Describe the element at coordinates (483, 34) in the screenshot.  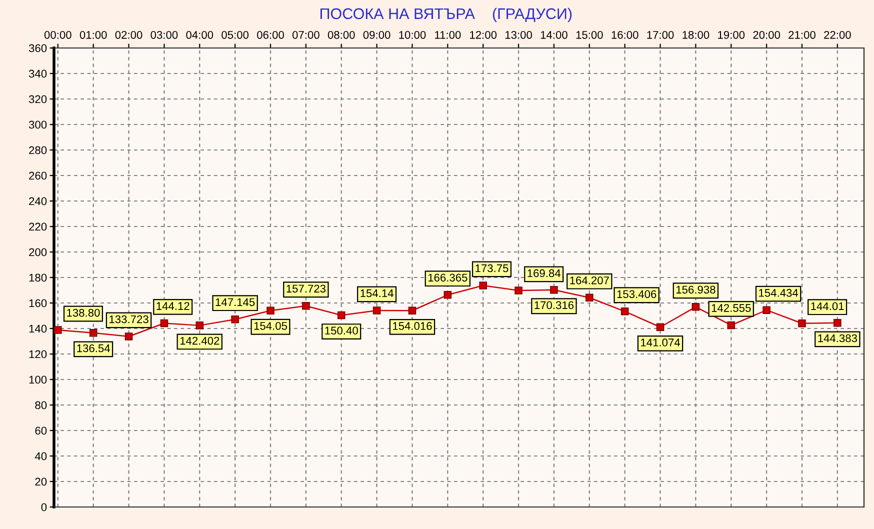
I see `x-tick-label: 12:00` at that location.